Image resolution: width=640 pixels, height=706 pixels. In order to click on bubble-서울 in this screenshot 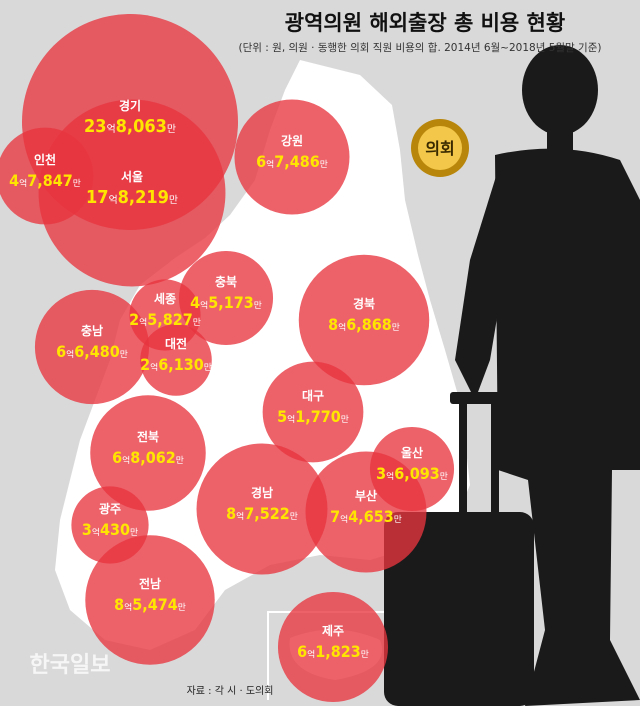, I will do `click(132, 193)`.